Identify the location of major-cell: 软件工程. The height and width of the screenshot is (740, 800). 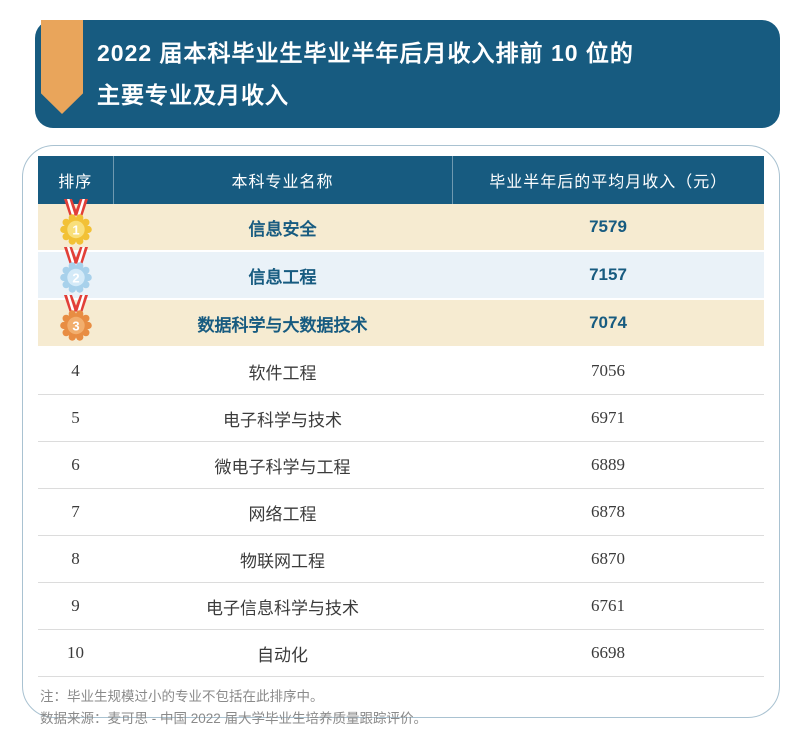
(282, 371).